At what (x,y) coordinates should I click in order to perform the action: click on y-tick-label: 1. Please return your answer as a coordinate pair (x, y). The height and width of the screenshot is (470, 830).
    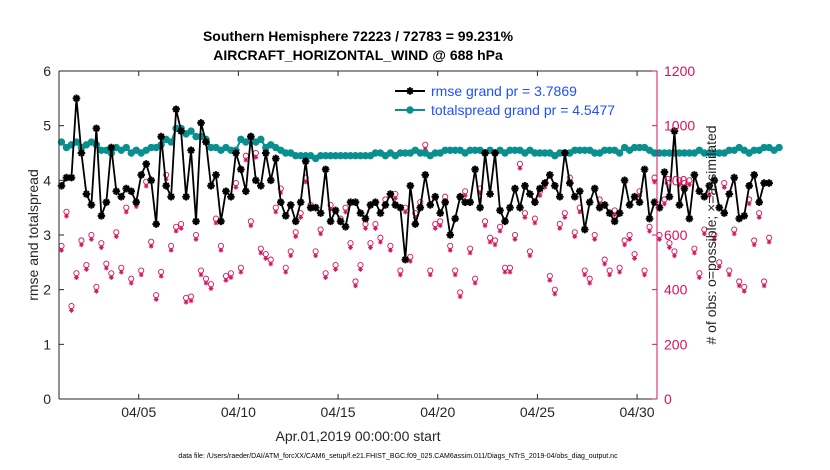
    Looking at the image, I should click on (47, 344).